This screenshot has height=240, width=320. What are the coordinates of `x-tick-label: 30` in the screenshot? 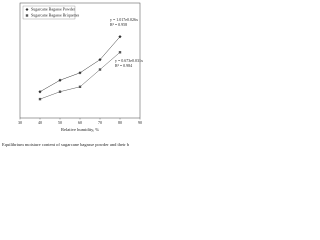 It's located at (20, 122).